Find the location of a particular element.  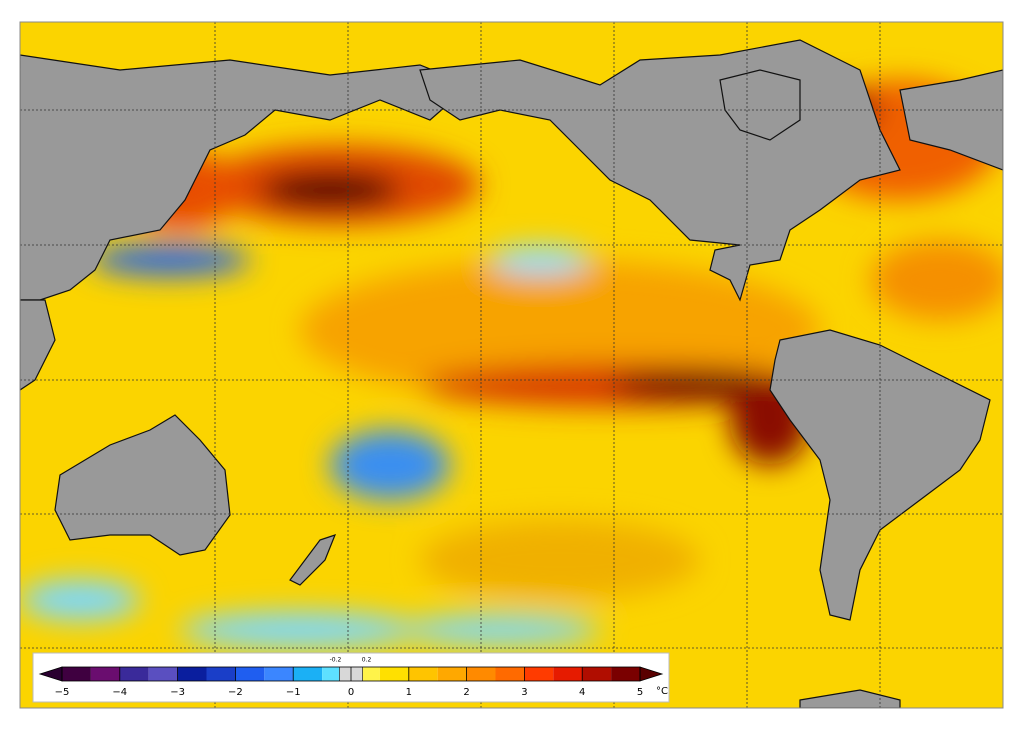

colorbar-unit: °C is located at coordinates (662, 691).